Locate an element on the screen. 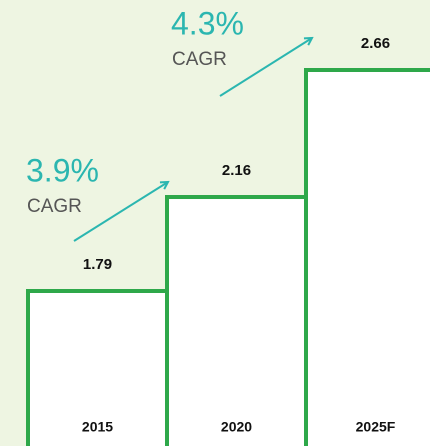 The width and height of the screenshot is (430, 446). x-tick-label: 2020 is located at coordinates (236, 427).